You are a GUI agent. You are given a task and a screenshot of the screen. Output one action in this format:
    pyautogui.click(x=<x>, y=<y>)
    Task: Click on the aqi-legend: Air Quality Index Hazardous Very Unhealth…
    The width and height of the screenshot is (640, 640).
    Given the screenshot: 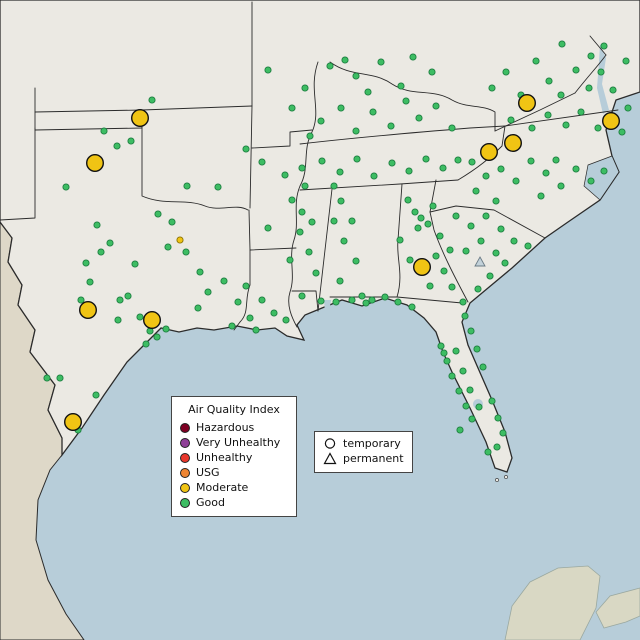 What is the action you would take?
    pyautogui.click(x=234, y=456)
    